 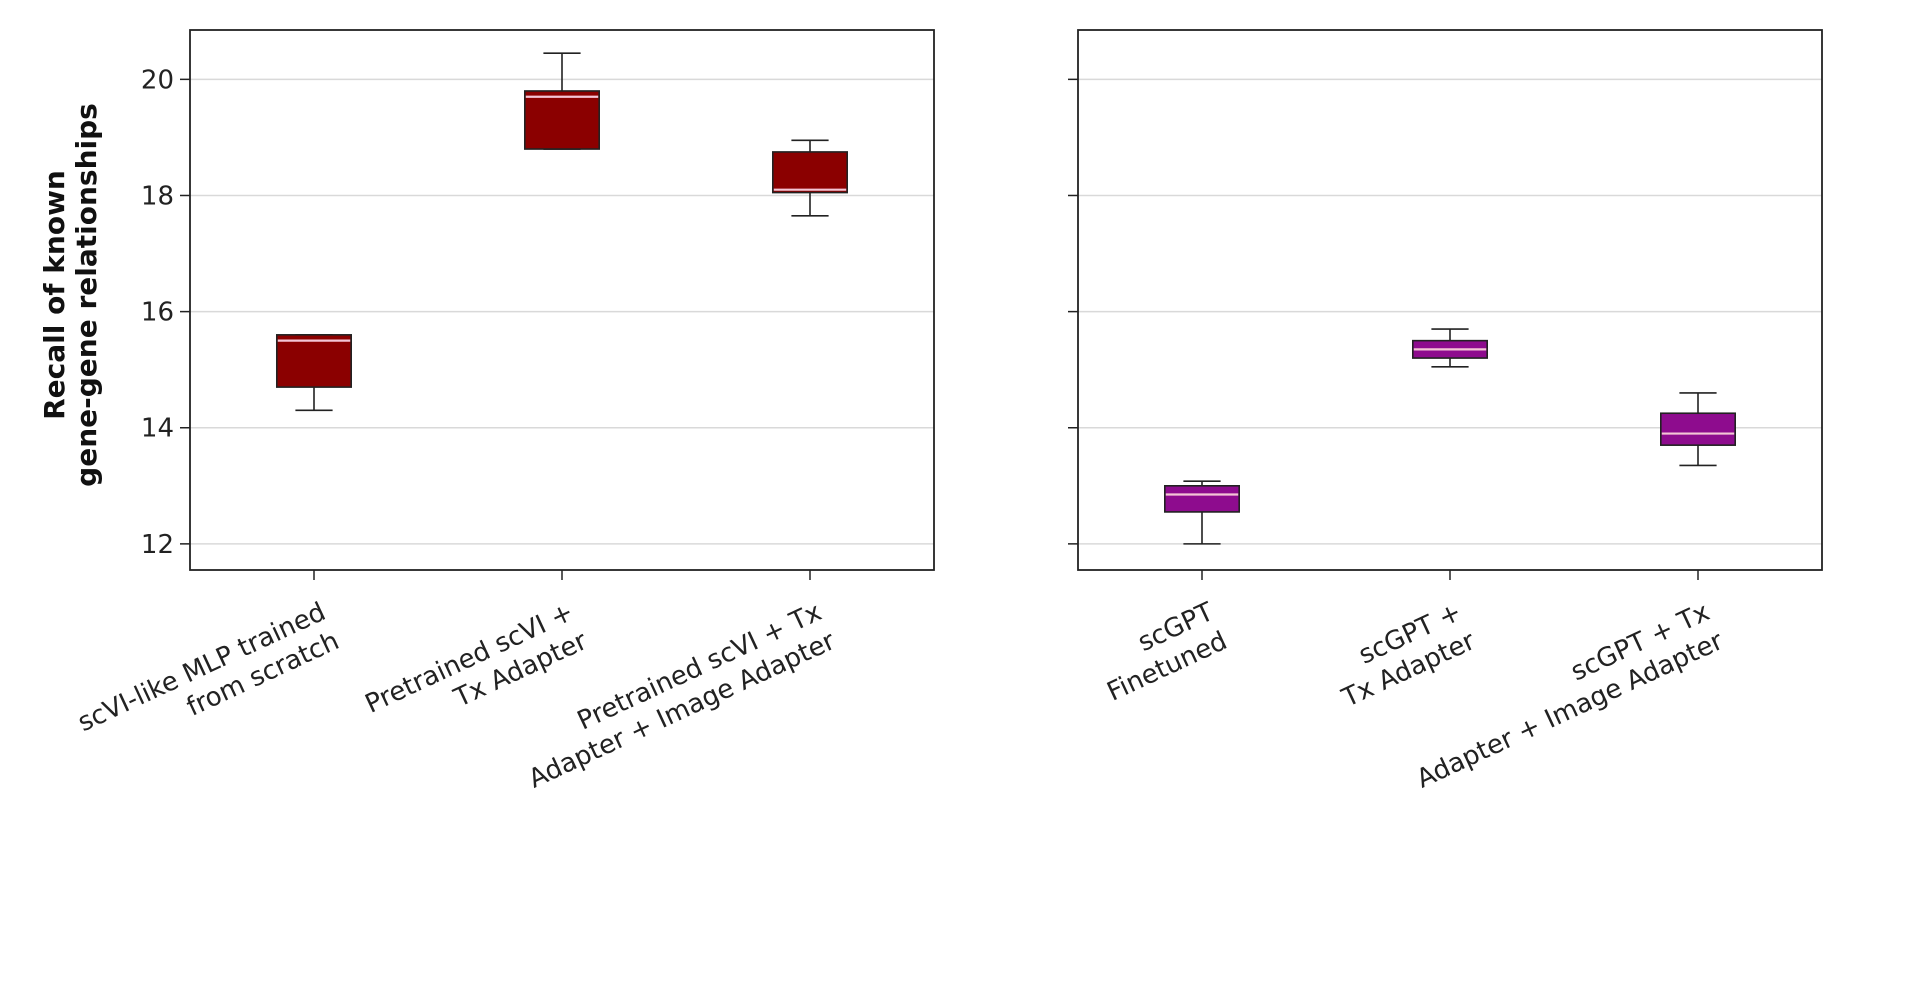 What do you see at coordinates (86, 295) in the screenshot?
I see `y-axis-label-line-2: gene-gene relationships` at bounding box center [86, 295].